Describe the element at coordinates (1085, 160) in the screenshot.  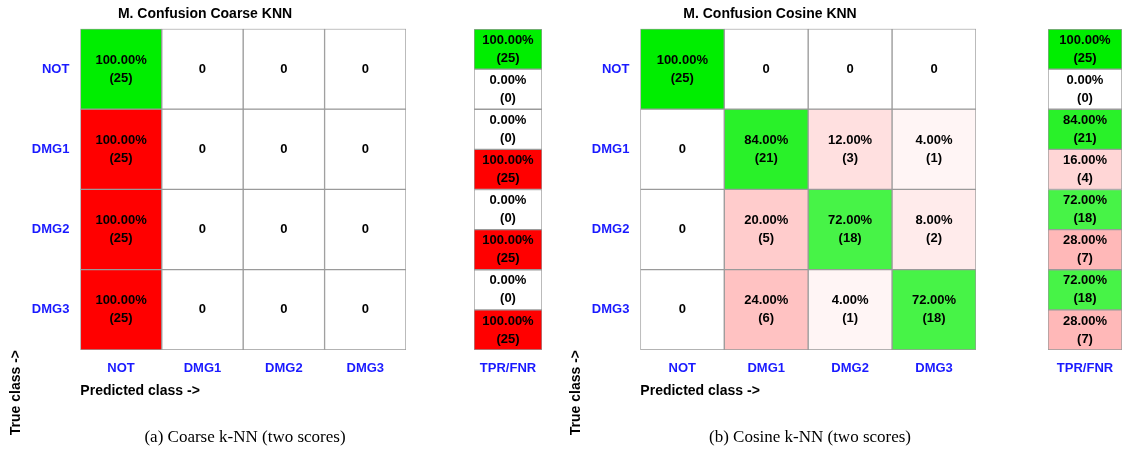
I see `data-label: 16.00%` at that location.